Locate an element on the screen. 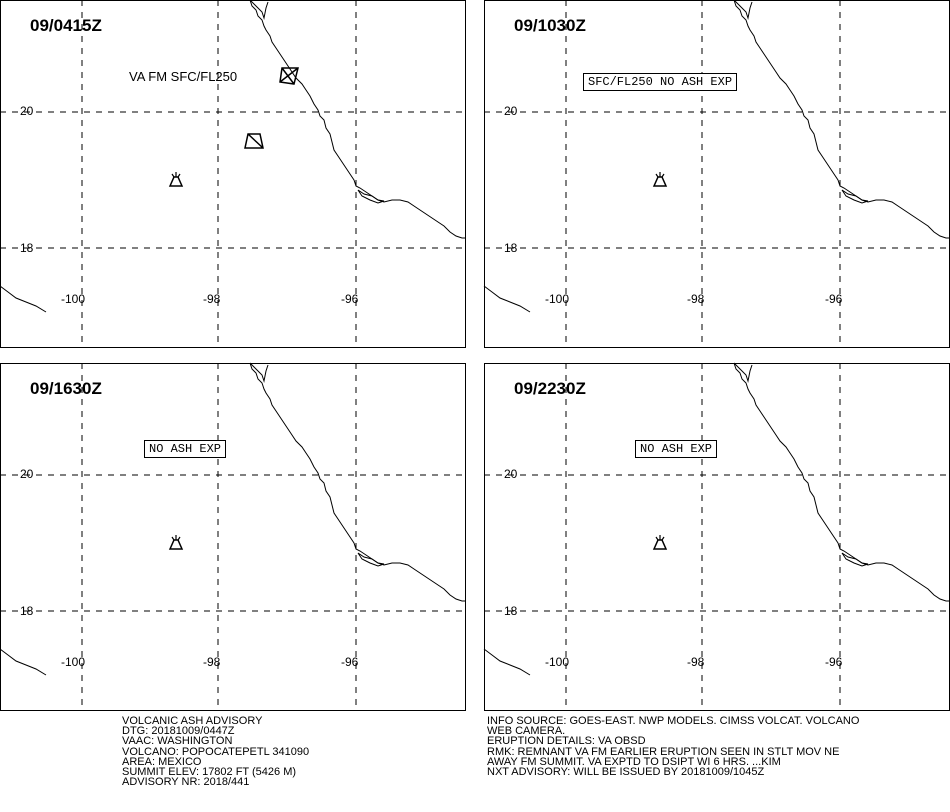 This screenshot has width=950, height=812. panel-time: 09/0415Z is located at coordinates (66, 25).